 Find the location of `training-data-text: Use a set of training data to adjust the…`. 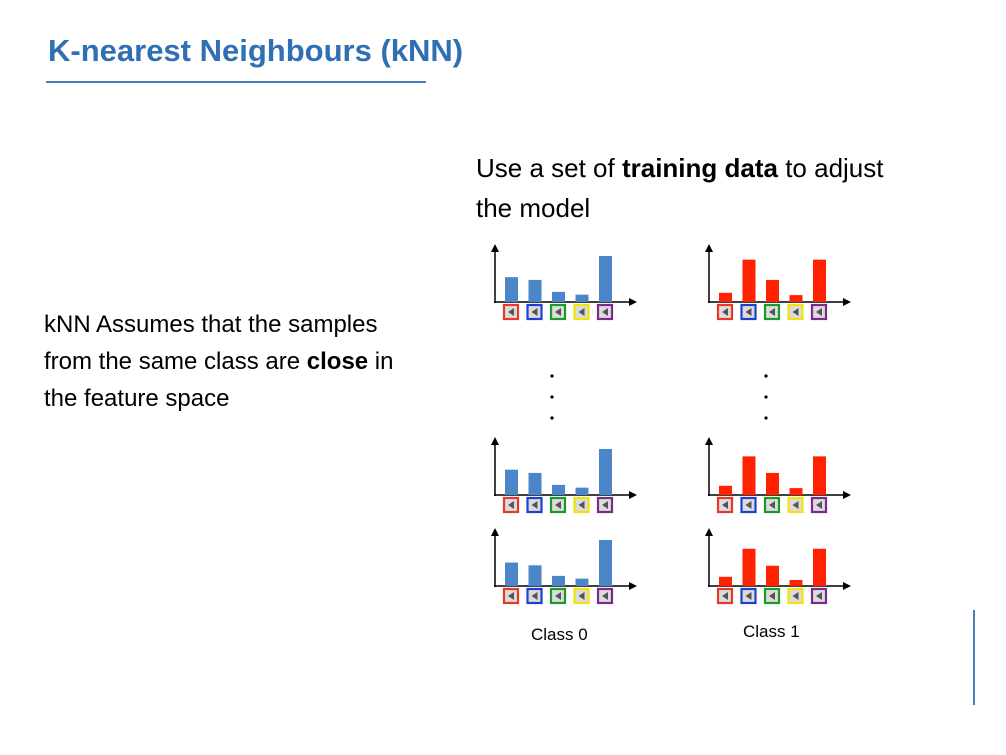

training-data-text: Use a set of training data to adjust the… is located at coordinates (686, 188).